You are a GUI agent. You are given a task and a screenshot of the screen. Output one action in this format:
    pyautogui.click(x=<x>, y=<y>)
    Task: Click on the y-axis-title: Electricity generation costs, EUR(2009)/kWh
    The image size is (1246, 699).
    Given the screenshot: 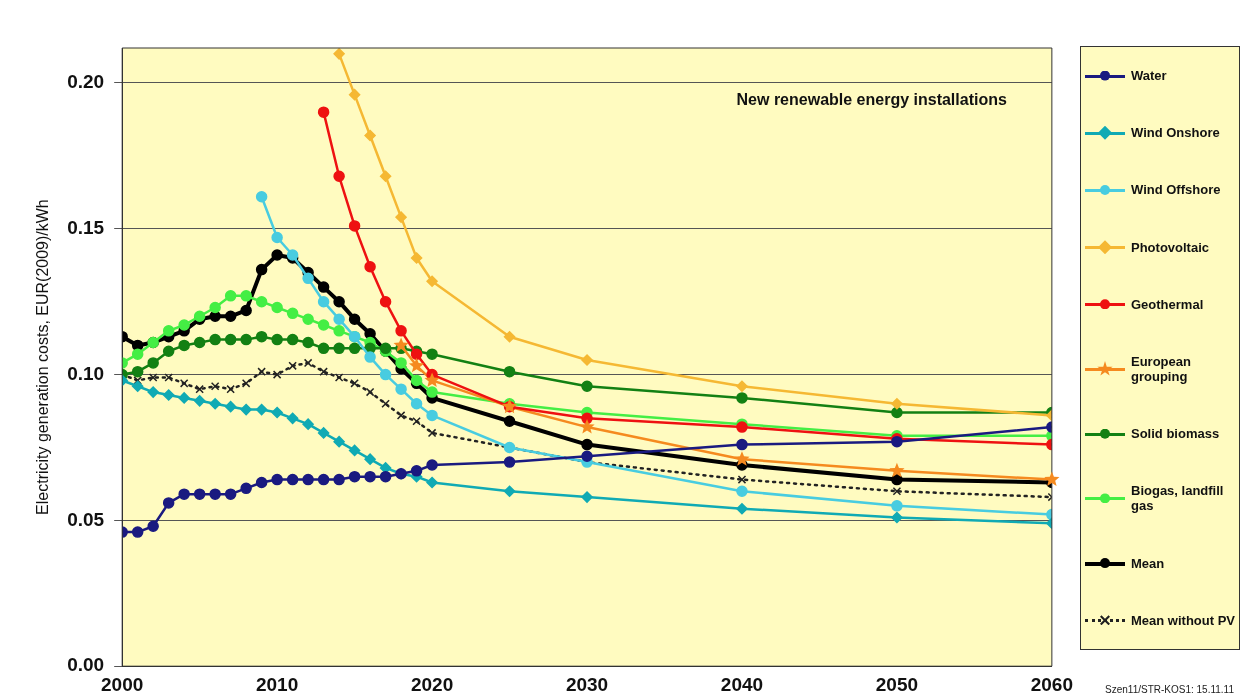 What is the action you would take?
    pyautogui.click(x=43, y=357)
    